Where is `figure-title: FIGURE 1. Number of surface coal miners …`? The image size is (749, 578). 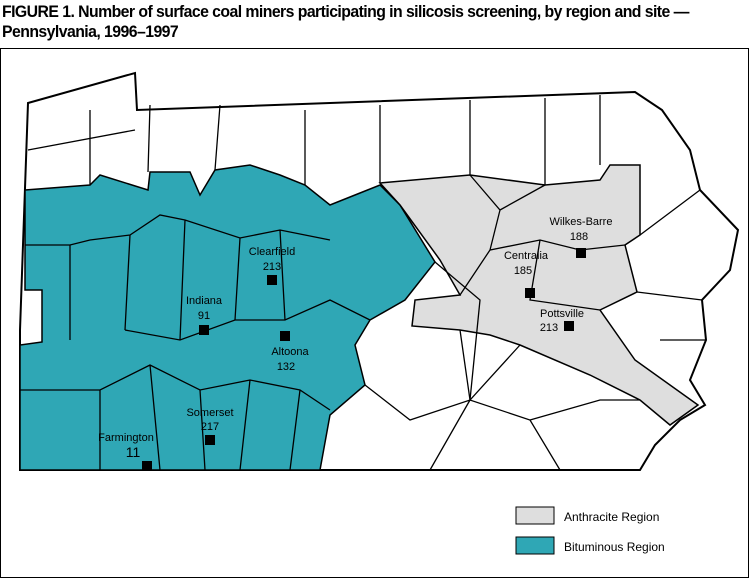 figure-title: FIGURE 1. Number of surface coal miners … is located at coordinates (347, 21).